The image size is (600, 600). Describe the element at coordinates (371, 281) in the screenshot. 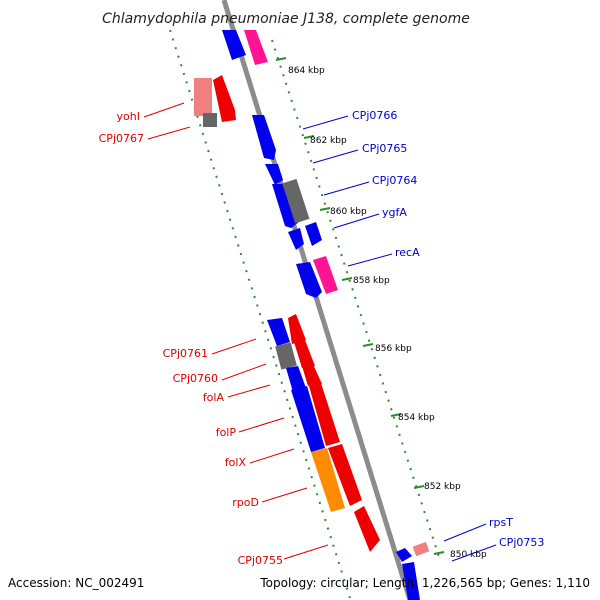

I see `tick-label: 858 kbp` at that location.